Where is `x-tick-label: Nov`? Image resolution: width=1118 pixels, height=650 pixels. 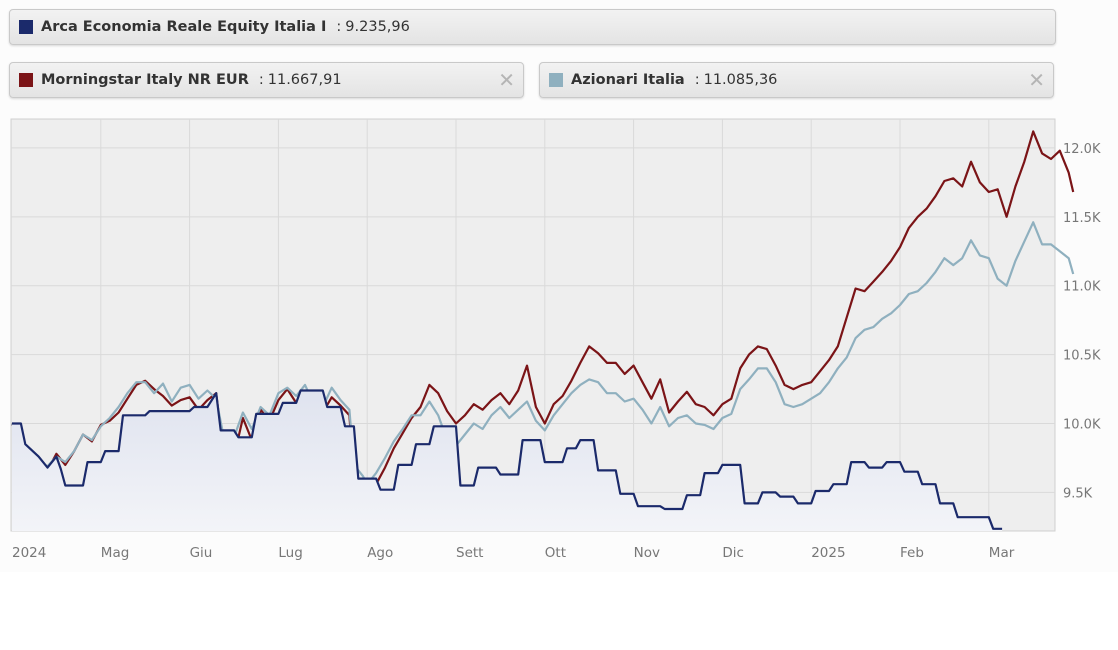
x-tick-label: Nov is located at coordinates (647, 553).